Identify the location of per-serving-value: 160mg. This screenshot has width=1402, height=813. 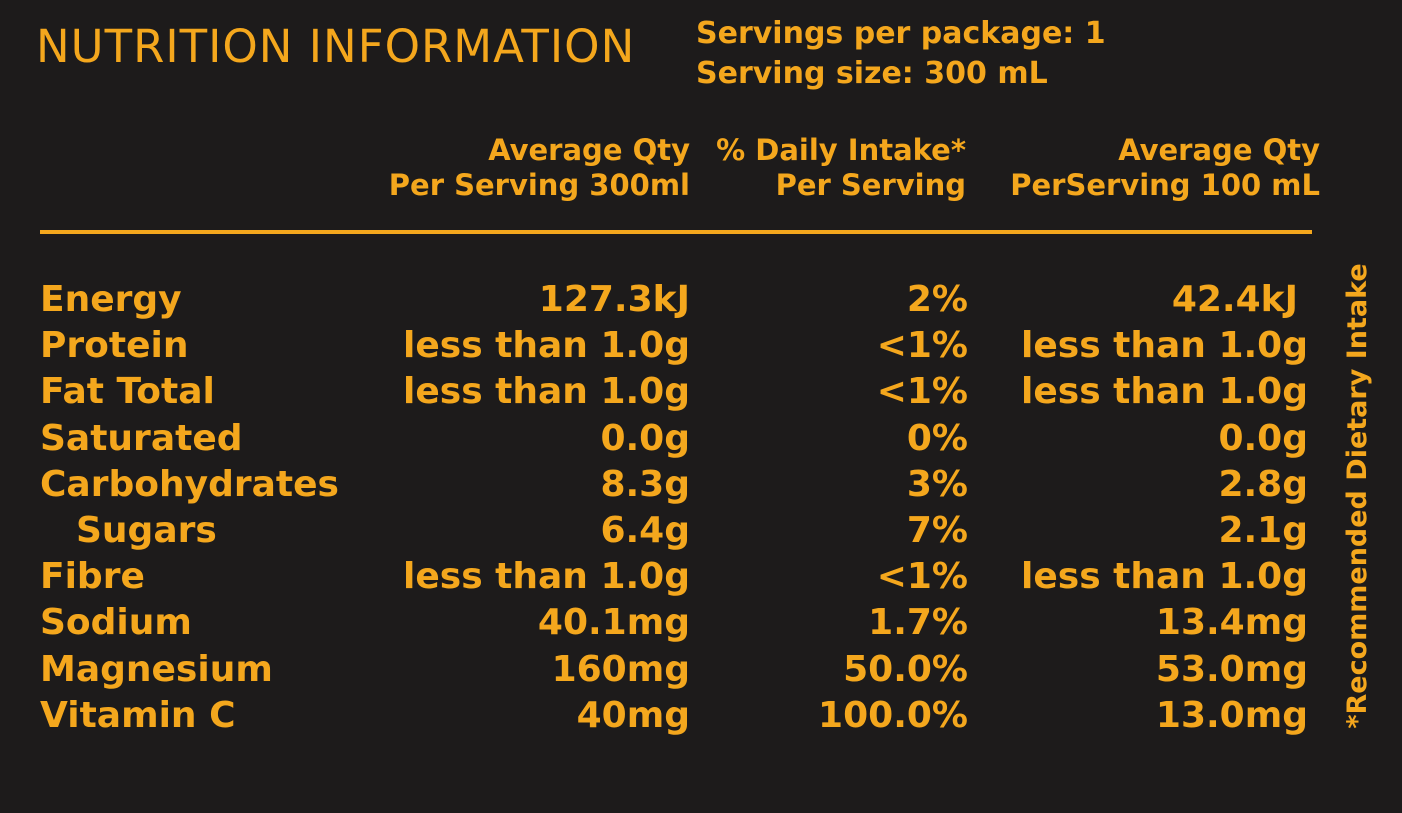
(620, 669).